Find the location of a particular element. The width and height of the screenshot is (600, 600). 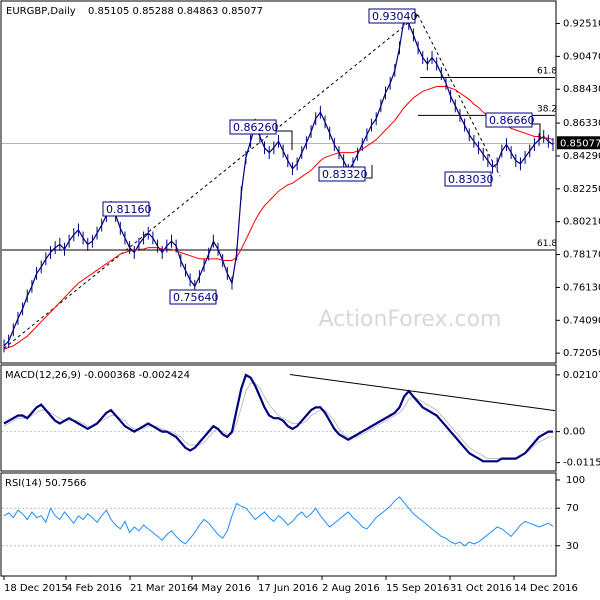

price-annotation: 0.75640 is located at coordinates (194, 297).